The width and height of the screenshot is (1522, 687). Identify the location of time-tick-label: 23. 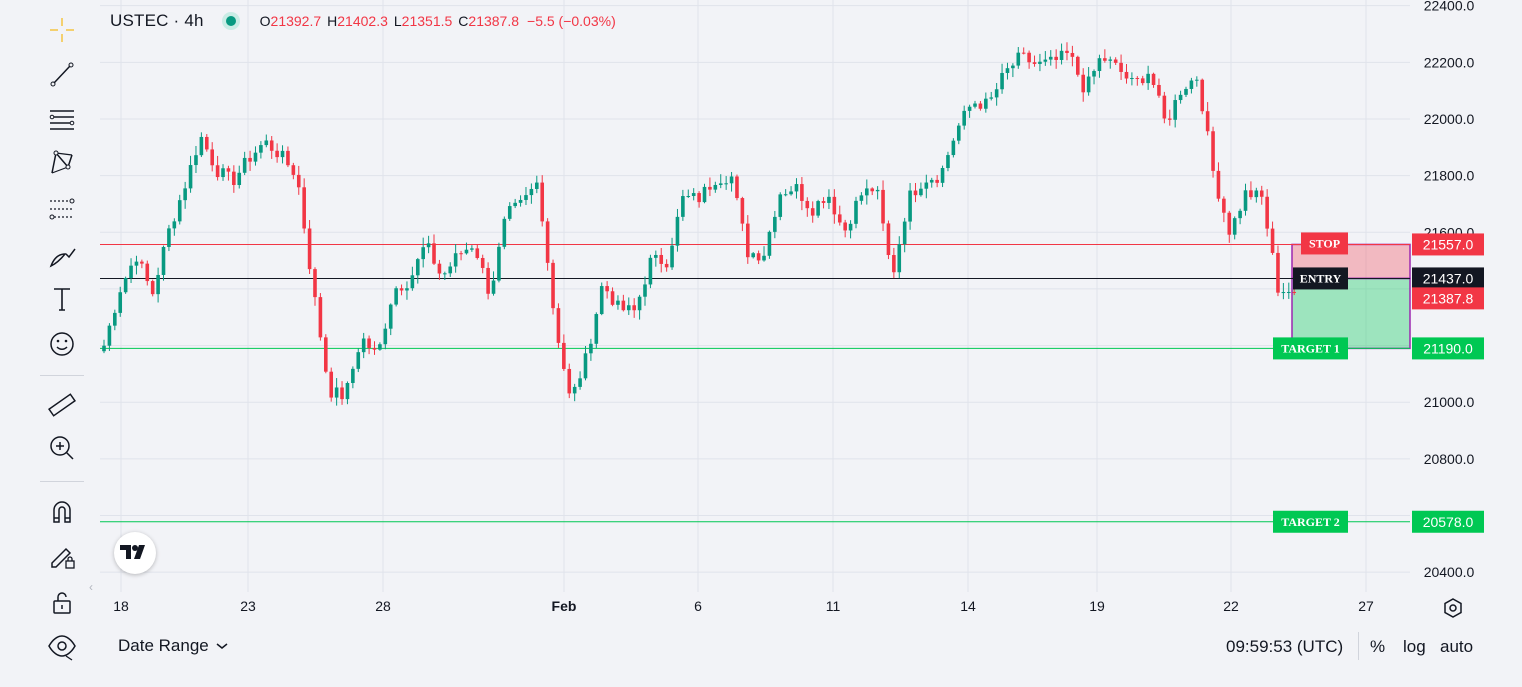
(248, 606).